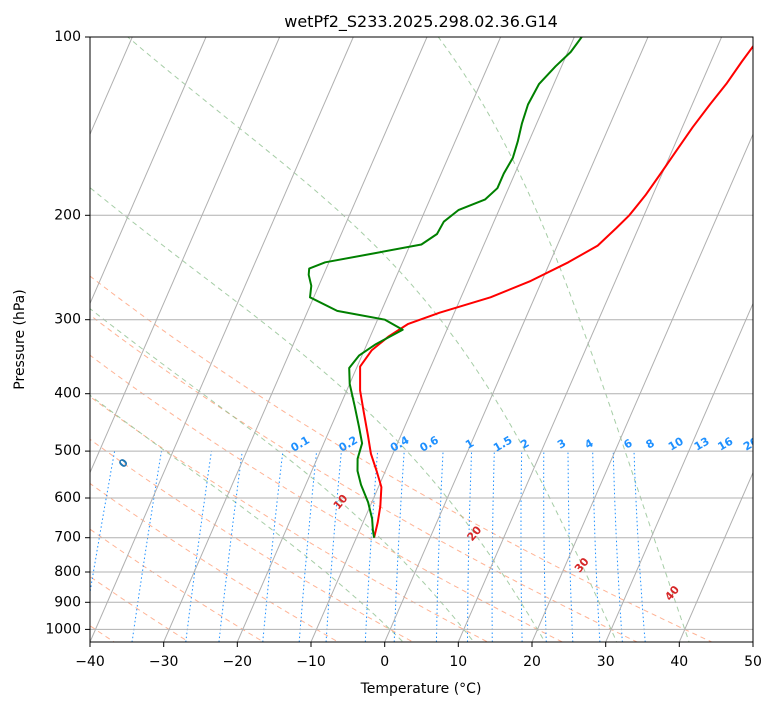 The width and height of the screenshot is (775, 708). I want to click on mixing-ratio-label: 2, so click(524, 444).